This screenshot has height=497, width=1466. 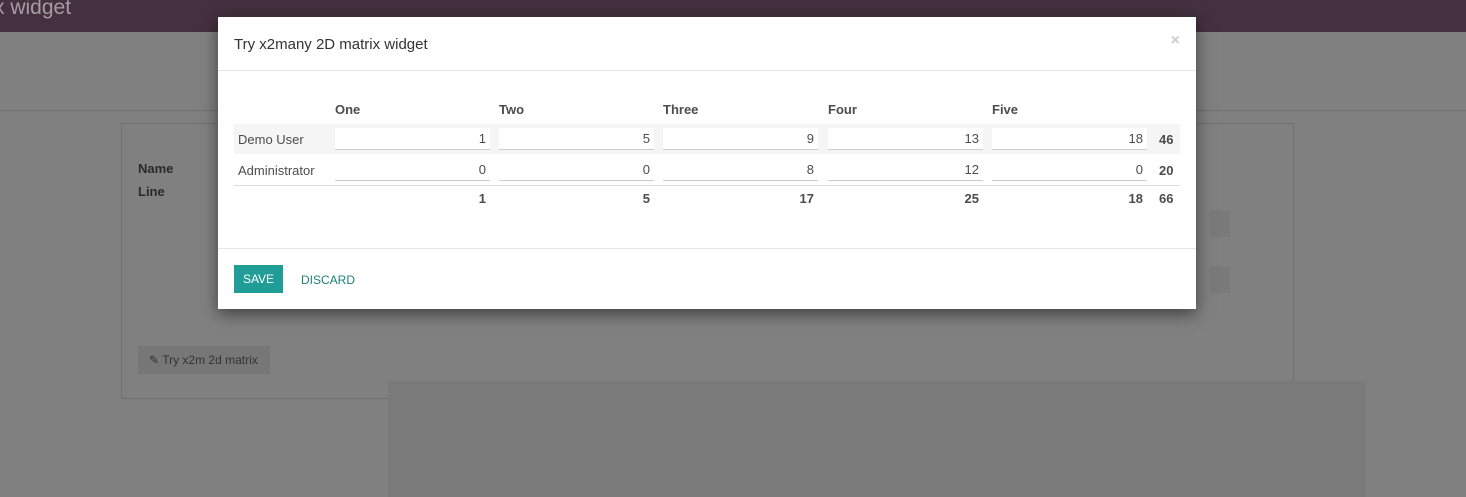 I want to click on save-button: SAVE, so click(x=258, y=279).